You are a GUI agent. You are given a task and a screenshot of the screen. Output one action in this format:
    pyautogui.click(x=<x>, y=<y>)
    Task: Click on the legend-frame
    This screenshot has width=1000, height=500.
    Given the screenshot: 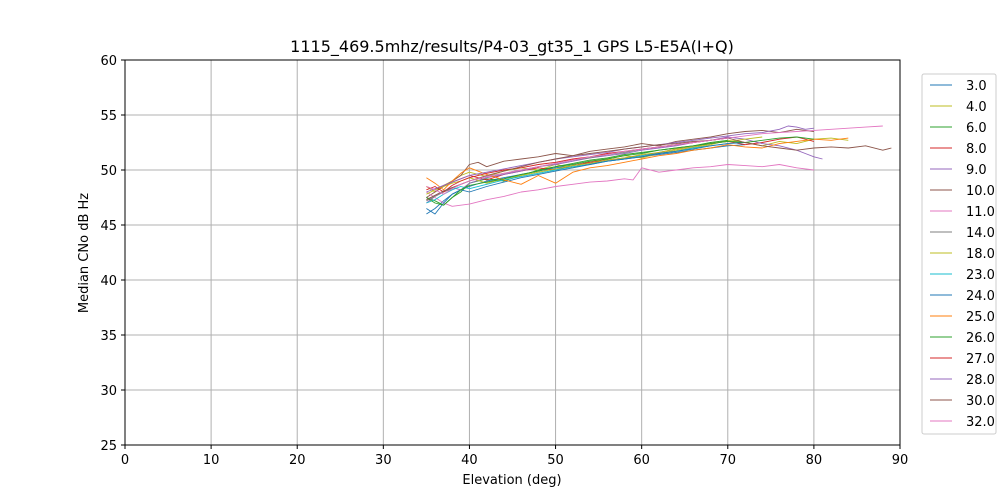 What is the action you would take?
    pyautogui.click(x=959, y=254)
    